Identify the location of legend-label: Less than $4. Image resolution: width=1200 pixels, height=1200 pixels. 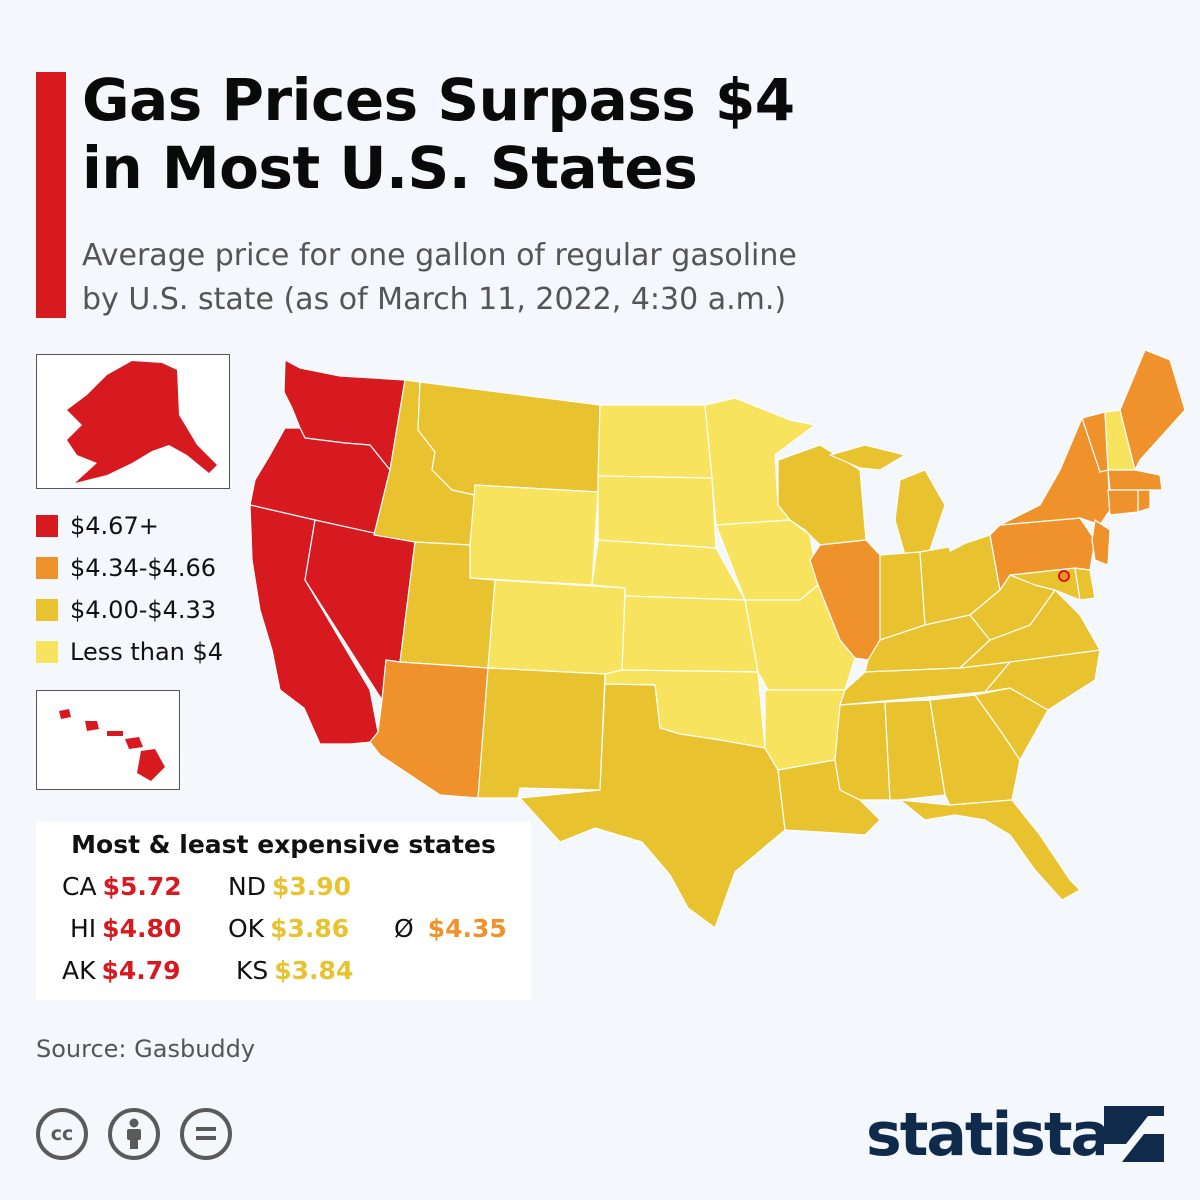
(147, 652).